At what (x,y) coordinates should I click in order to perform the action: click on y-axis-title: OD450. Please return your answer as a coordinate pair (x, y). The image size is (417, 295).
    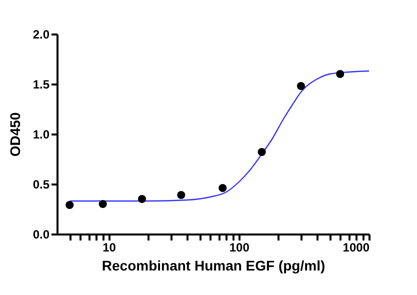
    Looking at the image, I should click on (14, 134).